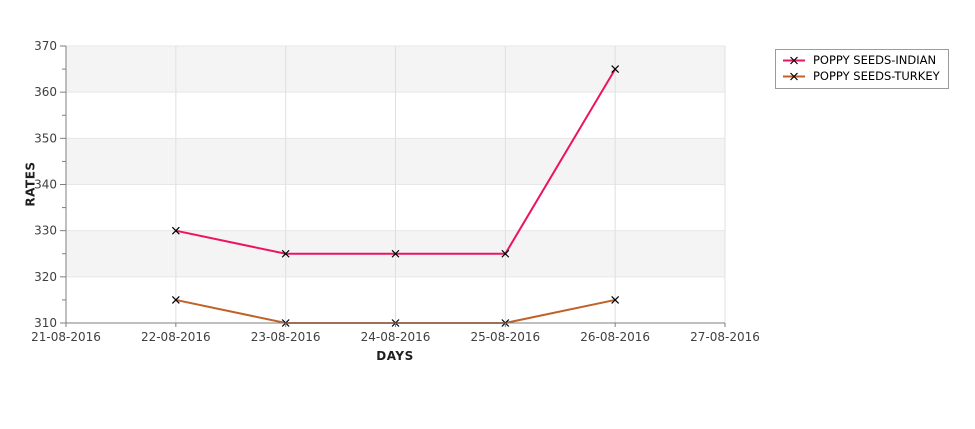 This screenshot has height=429, width=975. What do you see at coordinates (45, 231) in the screenshot?
I see `y-tick-label: 330` at bounding box center [45, 231].